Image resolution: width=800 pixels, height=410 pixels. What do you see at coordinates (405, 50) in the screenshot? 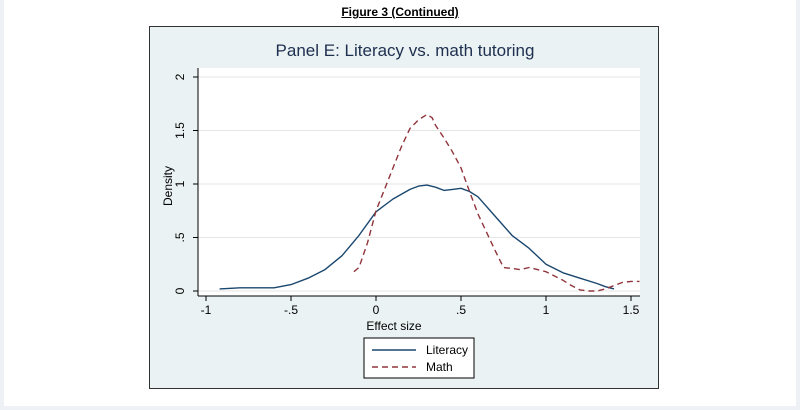
I see `chart-title: Panel E: Literacy vs. math tutoring` at bounding box center [405, 50].